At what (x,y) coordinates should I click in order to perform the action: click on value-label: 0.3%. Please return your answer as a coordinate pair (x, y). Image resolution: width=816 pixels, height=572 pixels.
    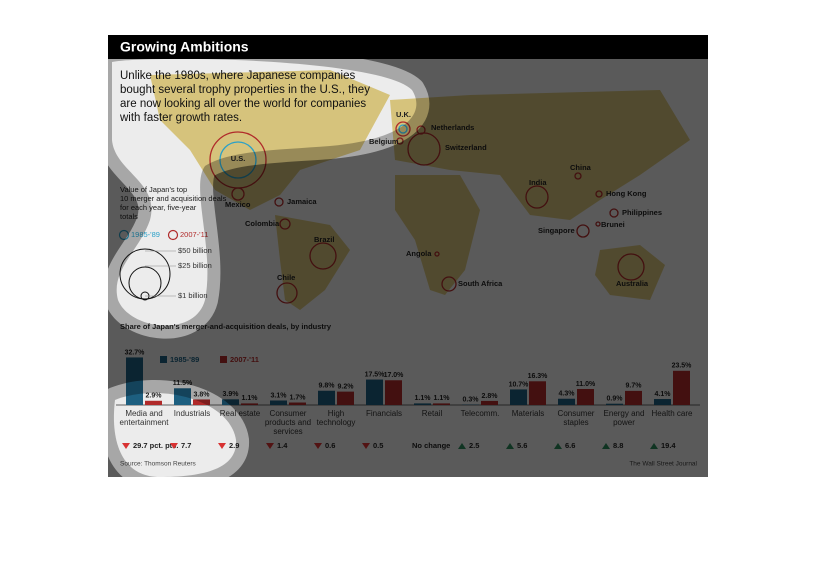
    Looking at the image, I should click on (471, 399).